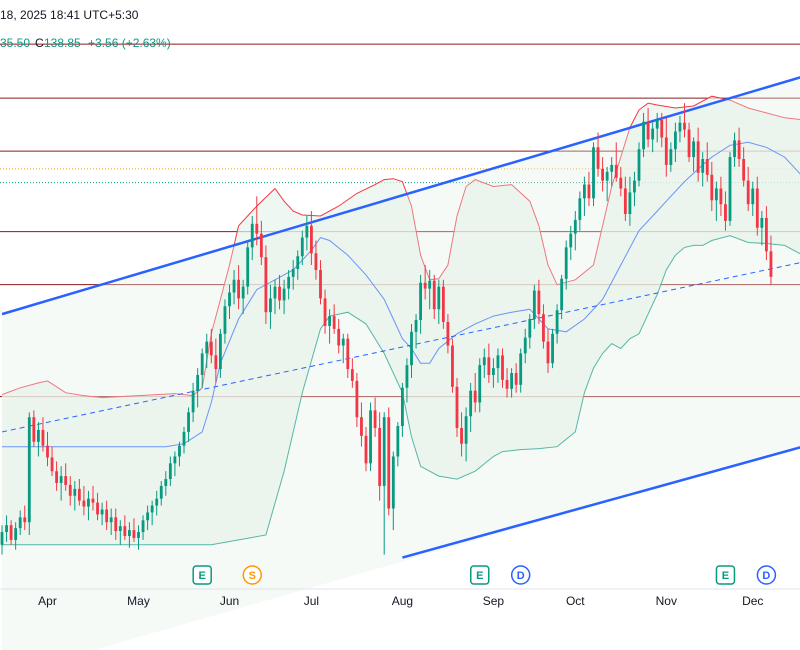 Image resolution: width=800 pixels, height=650 pixels. What do you see at coordinates (575, 601) in the screenshot?
I see `x-tick-label: Oct` at bounding box center [575, 601].